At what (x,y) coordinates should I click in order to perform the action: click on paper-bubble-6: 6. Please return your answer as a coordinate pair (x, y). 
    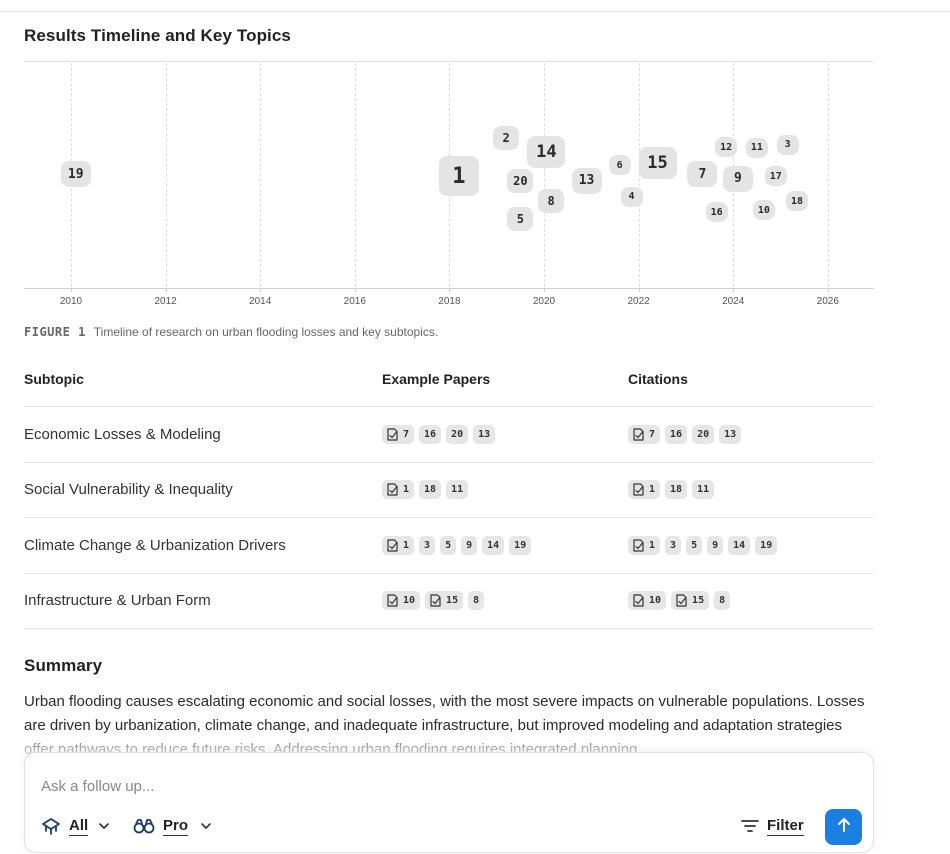
    Looking at the image, I should click on (619, 165).